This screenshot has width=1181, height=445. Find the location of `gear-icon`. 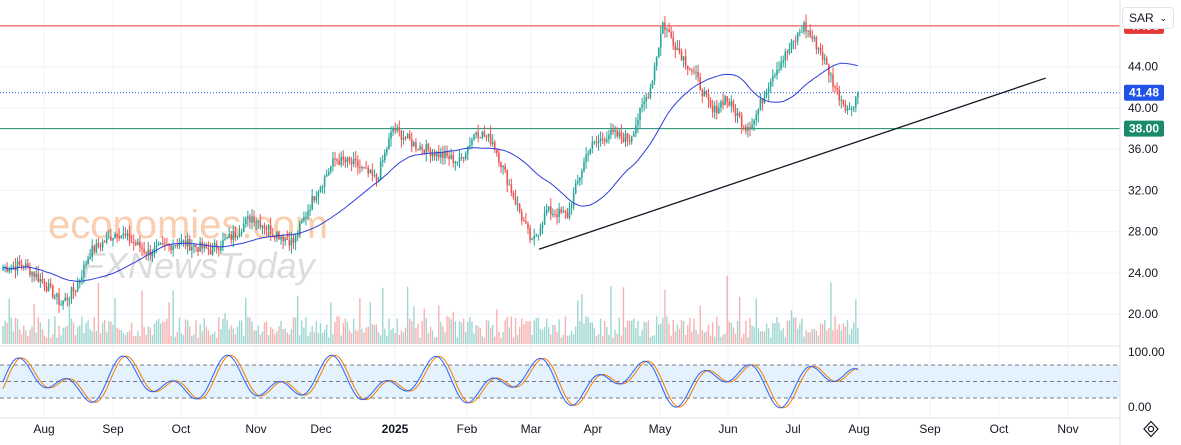

gear-icon is located at coordinates (1151, 429).